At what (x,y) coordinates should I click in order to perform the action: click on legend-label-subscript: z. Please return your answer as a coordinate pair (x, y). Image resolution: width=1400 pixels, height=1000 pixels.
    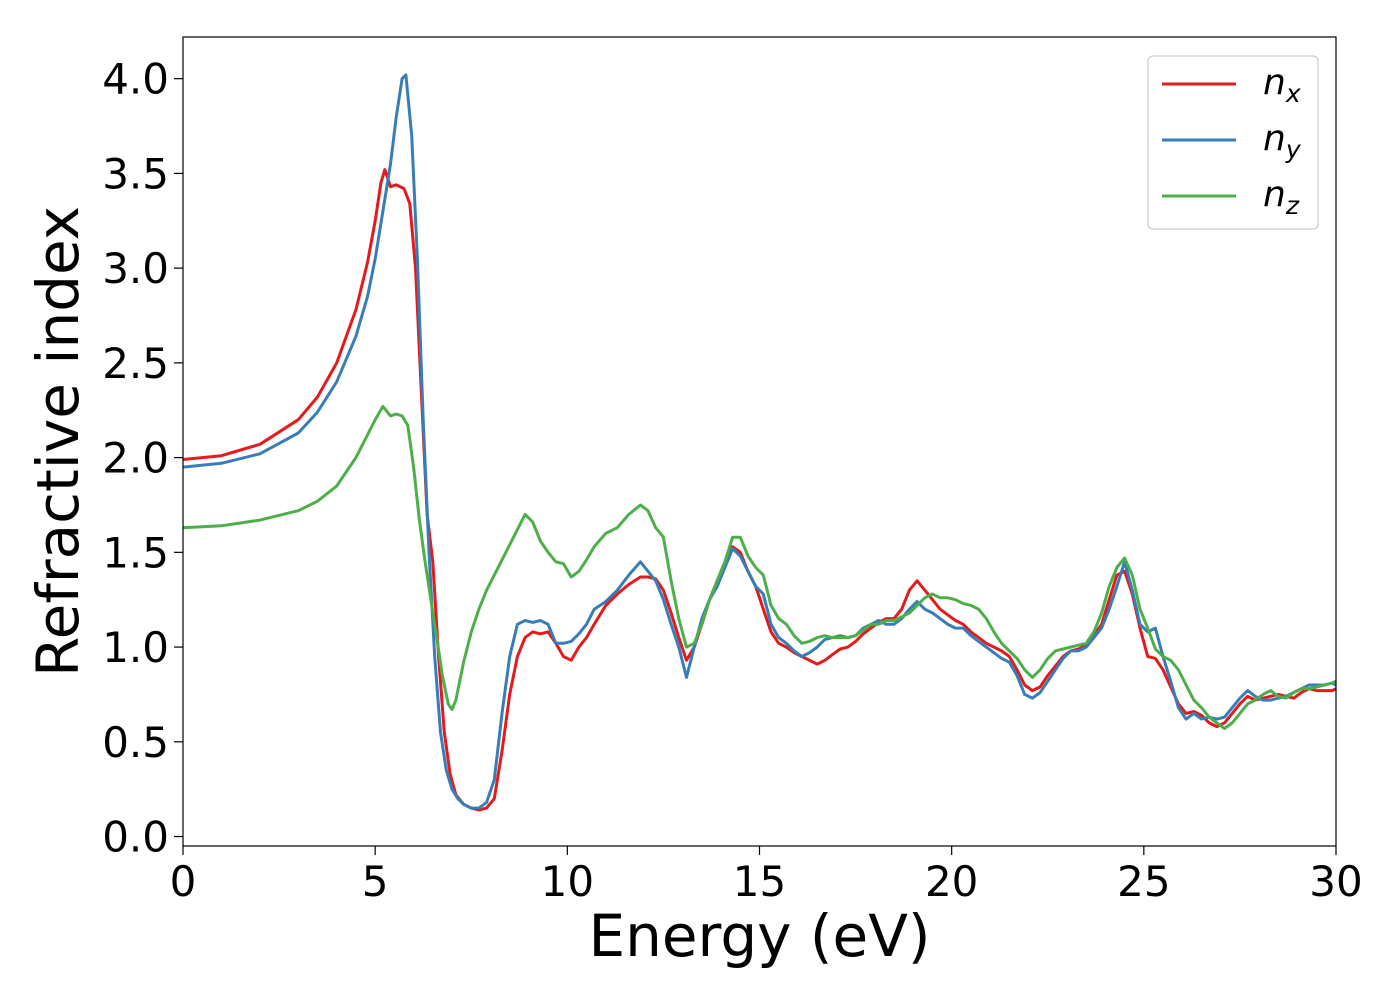
    Looking at the image, I should click on (1292, 205).